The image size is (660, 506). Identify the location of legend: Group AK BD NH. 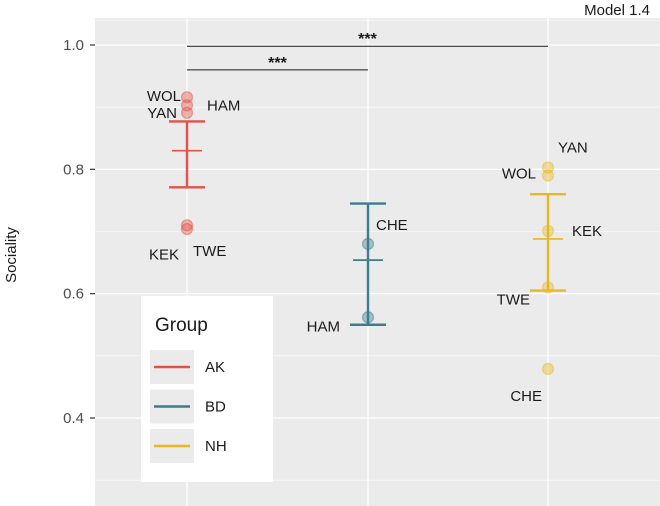
(207, 389).